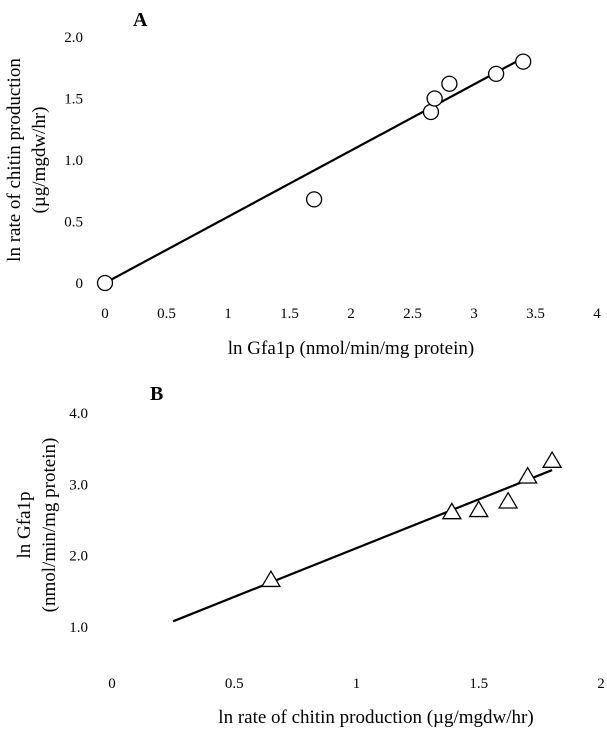  Describe the element at coordinates (351, 348) in the screenshot. I see `chart-0-x-axis-label: ln Gfa1p (nmol/min/mg protein)` at that location.